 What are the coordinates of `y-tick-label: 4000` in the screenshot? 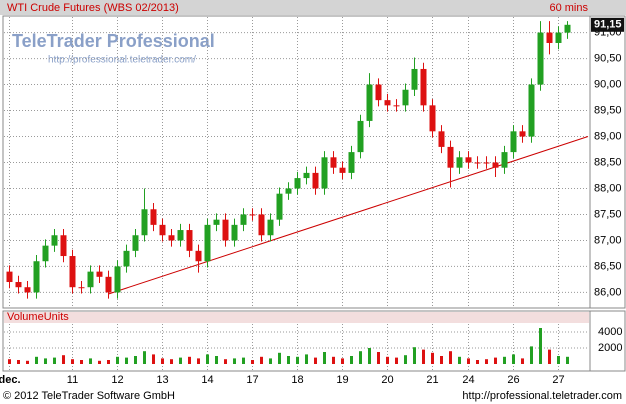 It's located at (610, 332).